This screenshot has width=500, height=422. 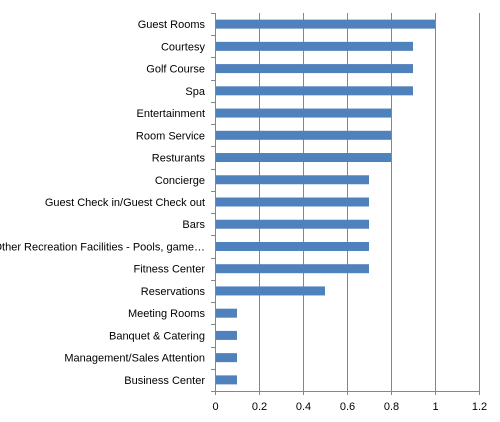 What do you see at coordinates (391, 407) in the screenshot?
I see `x-tick-label: 0.8` at bounding box center [391, 407].